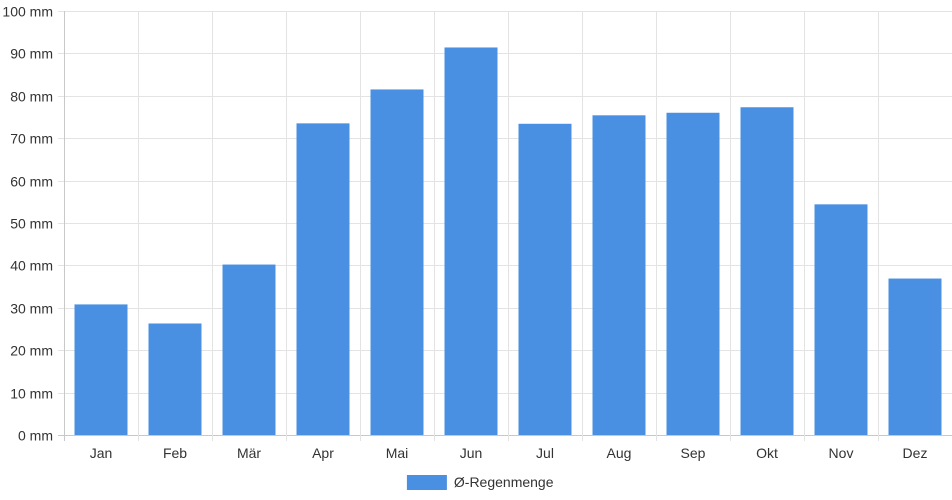 This screenshot has height=500, width=952. I want to click on y-tick-label: 60 mm, so click(31, 182).